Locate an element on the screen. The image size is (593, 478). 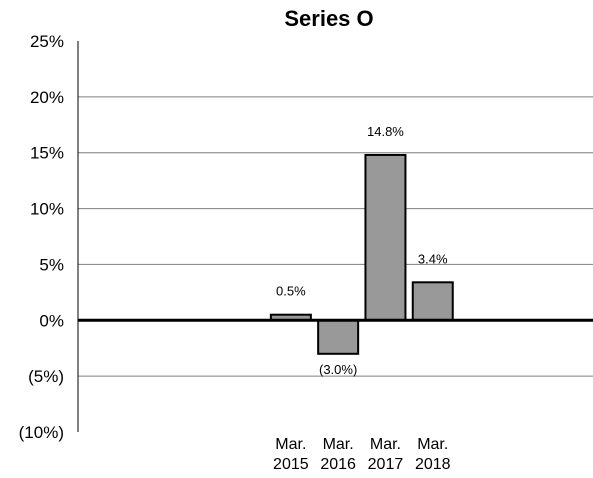
y-tick-label: 15% is located at coordinates (47, 153).